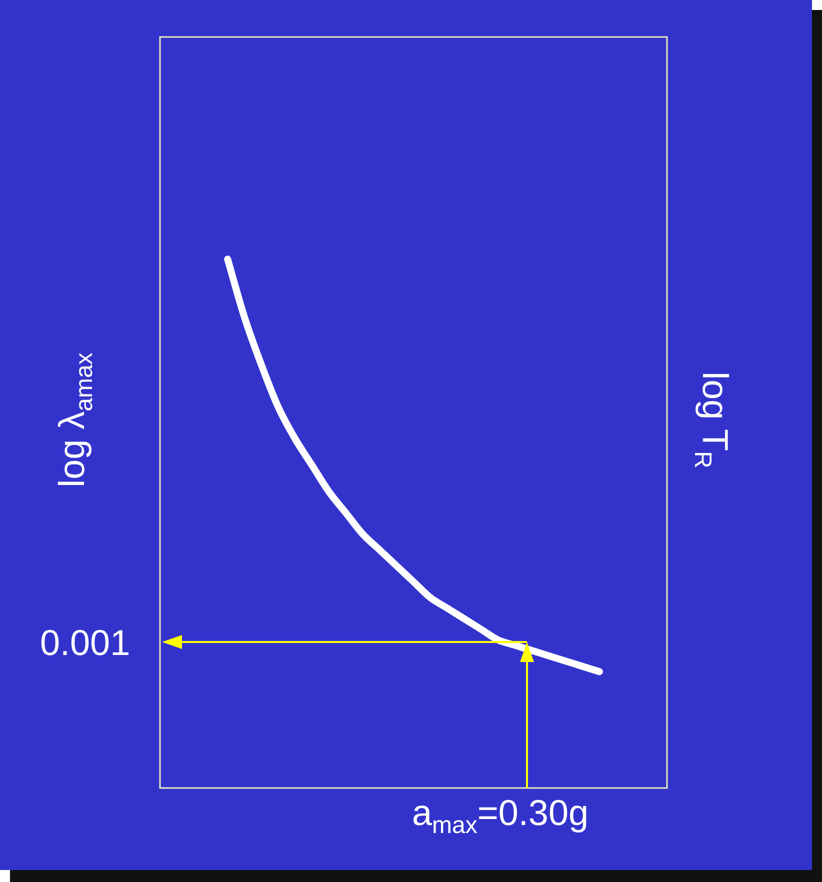  I want to click on text: a$_{max}$=0.30g, so click(500, 816).